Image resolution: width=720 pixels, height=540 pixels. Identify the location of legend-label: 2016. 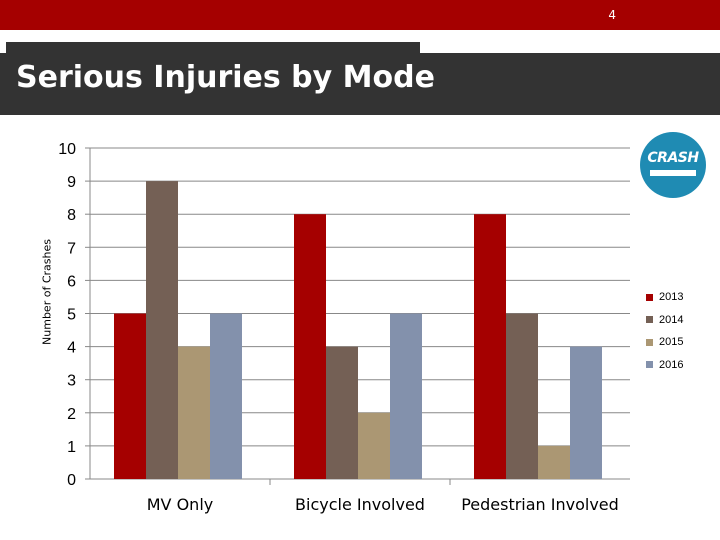
(671, 364).